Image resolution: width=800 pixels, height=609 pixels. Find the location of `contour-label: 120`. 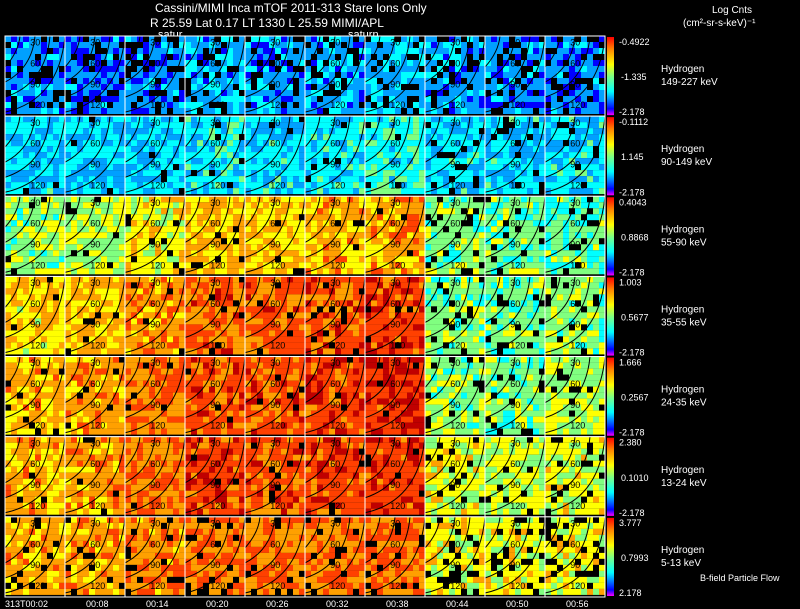

contour-label: 120 is located at coordinates (337, 105).